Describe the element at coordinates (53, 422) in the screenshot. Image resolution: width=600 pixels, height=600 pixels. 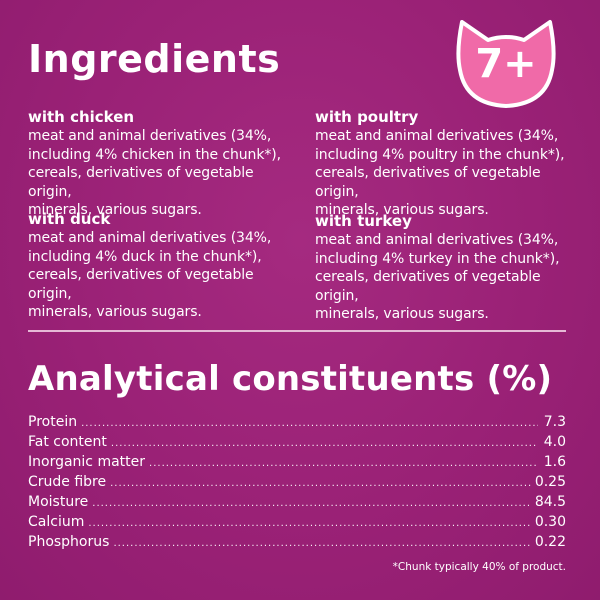
I see `constituent-name: Protein` at that location.